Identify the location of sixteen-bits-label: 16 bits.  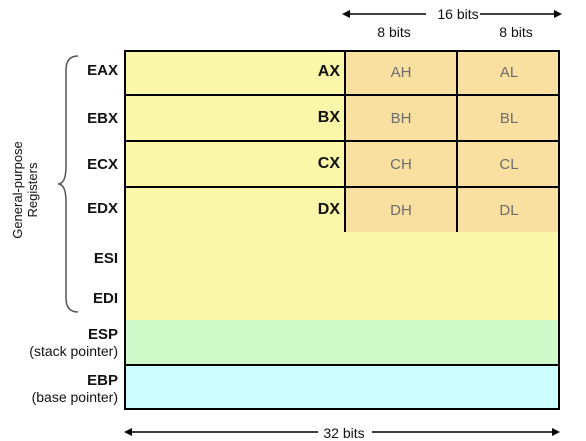
(458, 14).